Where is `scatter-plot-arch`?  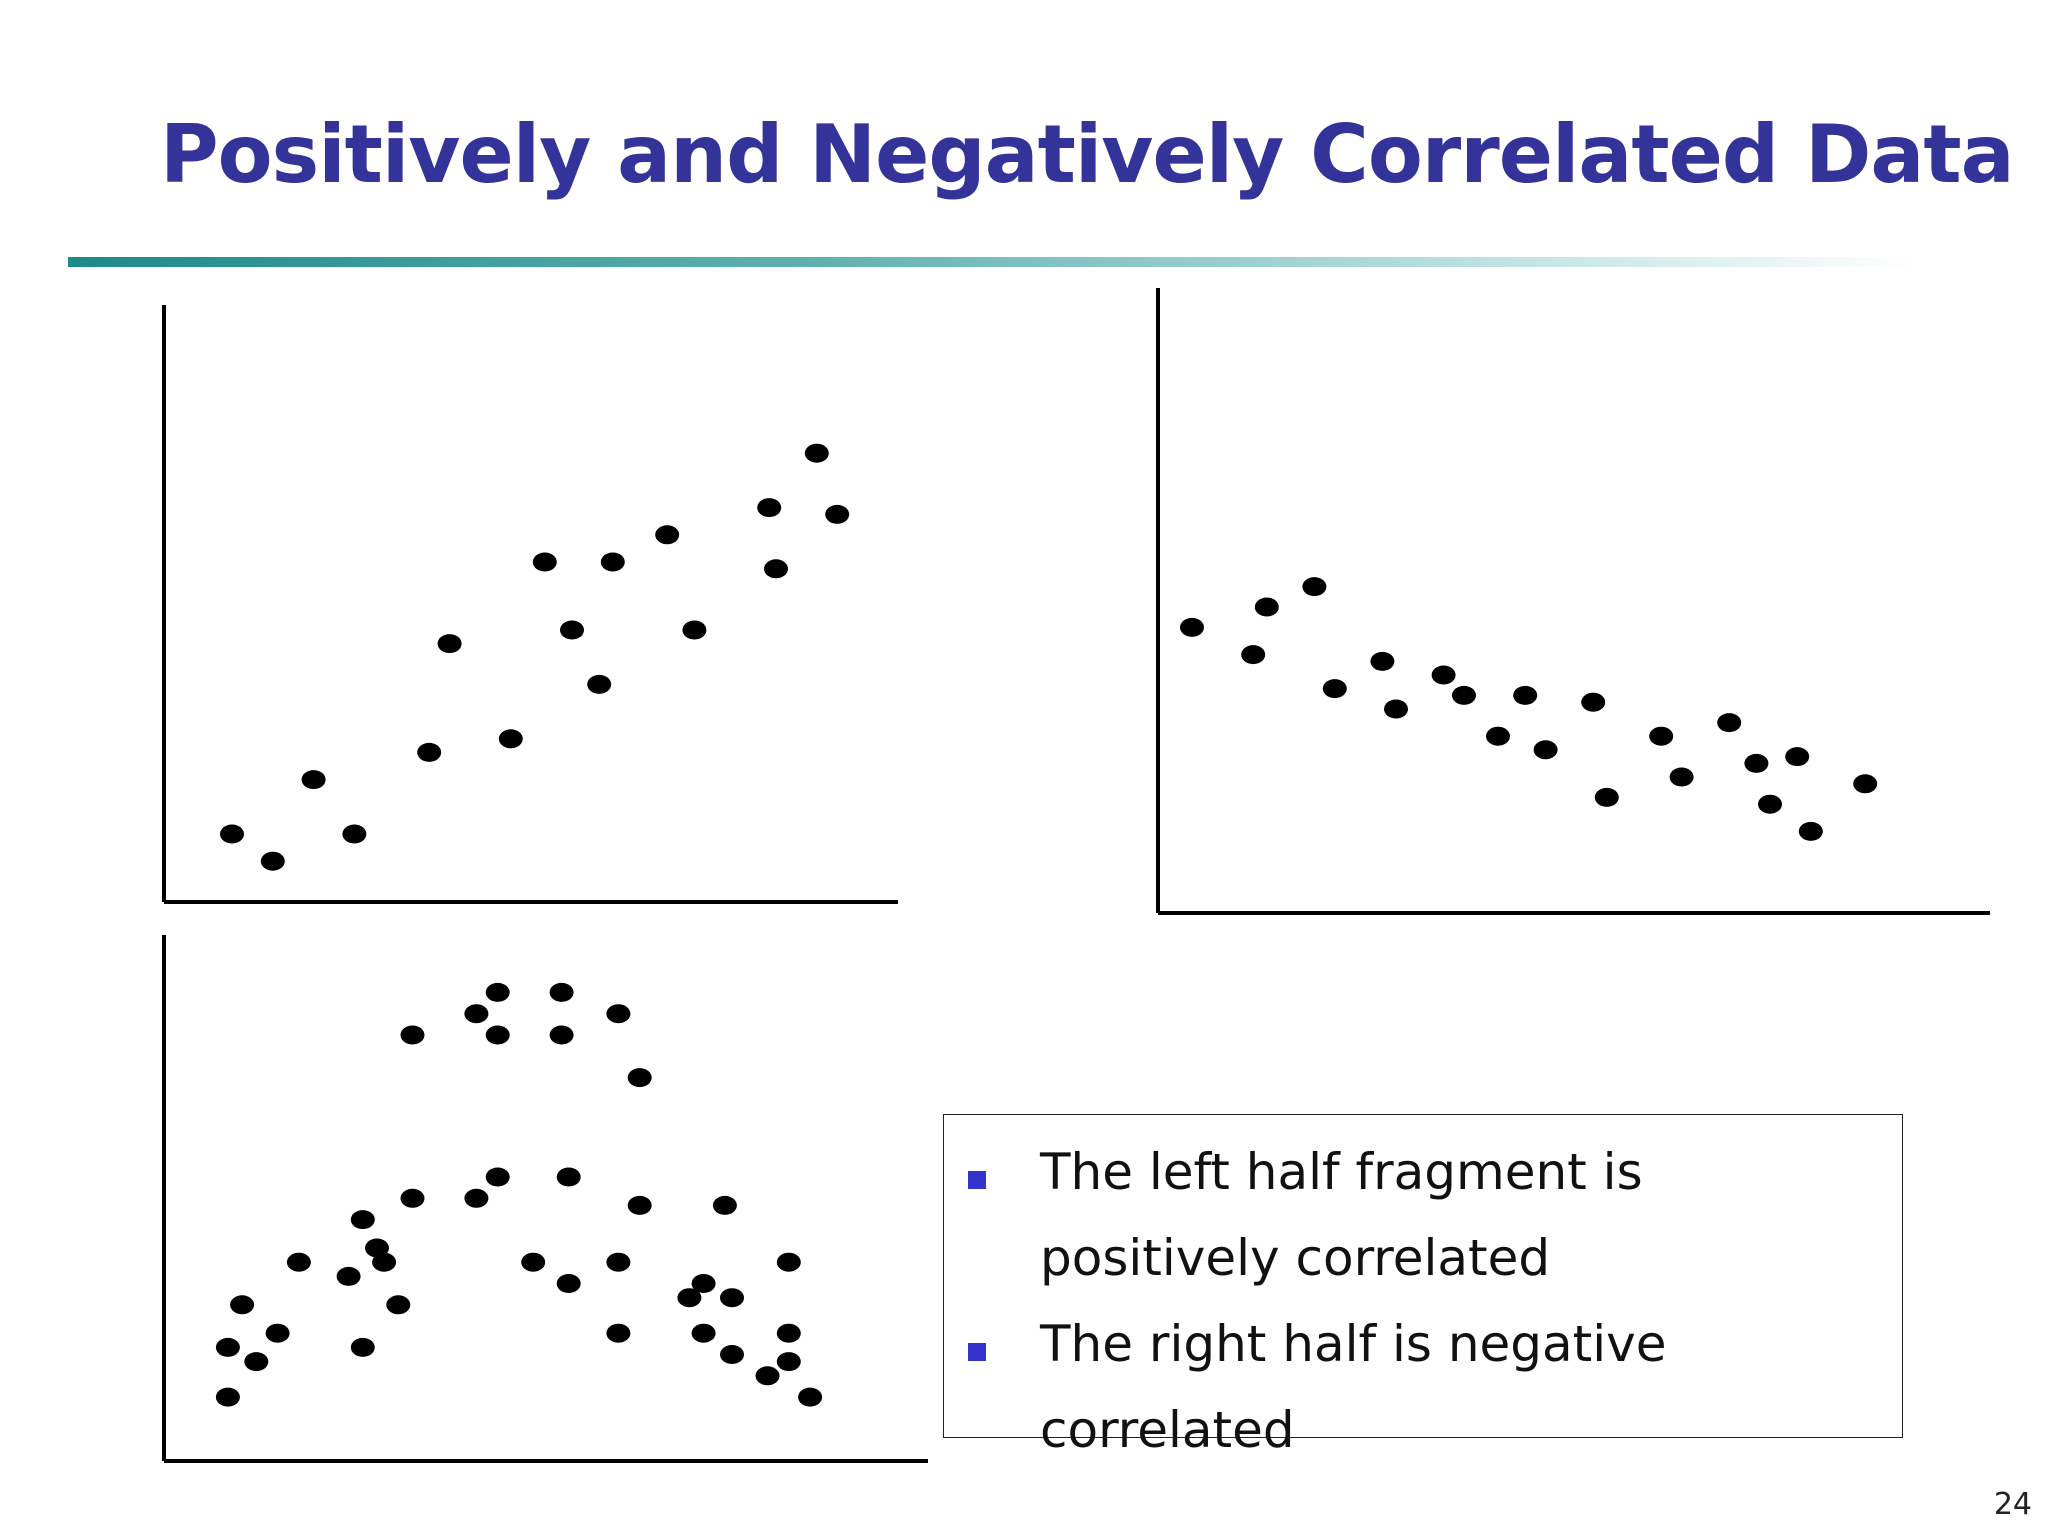
scatter-plot-arch is located at coordinates (545, 1199).